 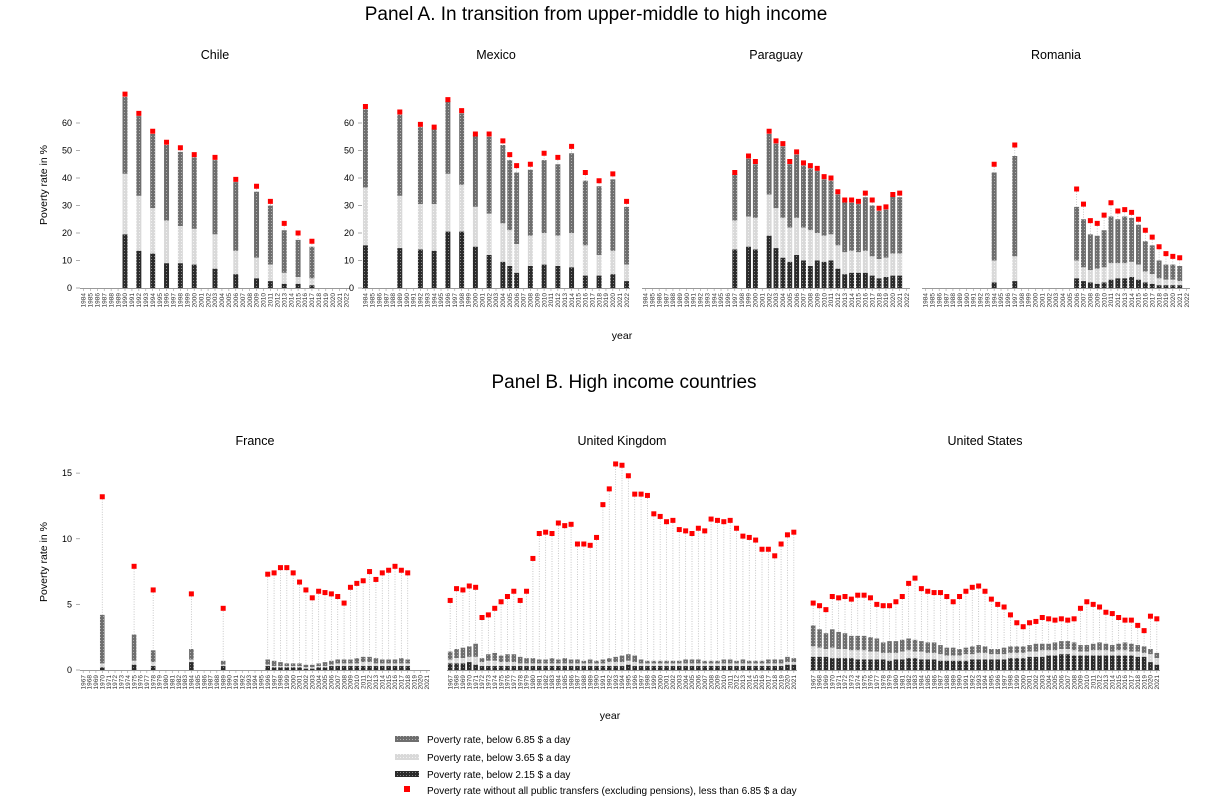 I want to click on x-tick-label: 2020, so click(x=421, y=682).